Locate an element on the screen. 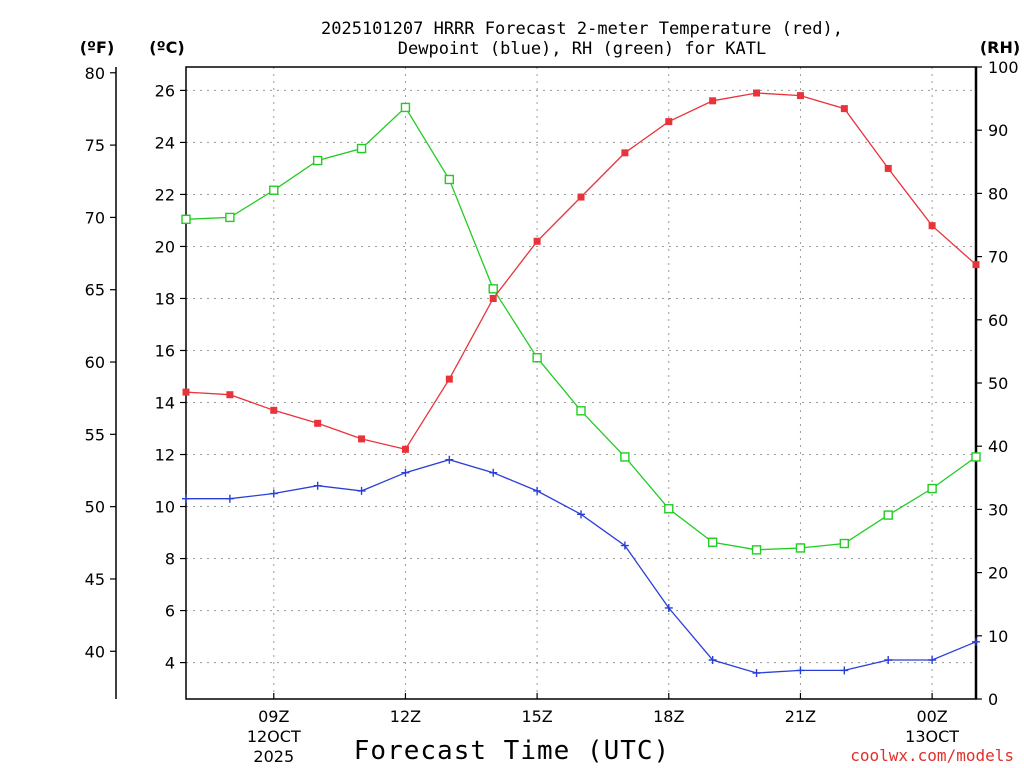  celsius-tick-label: 6 is located at coordinates (170, 611).